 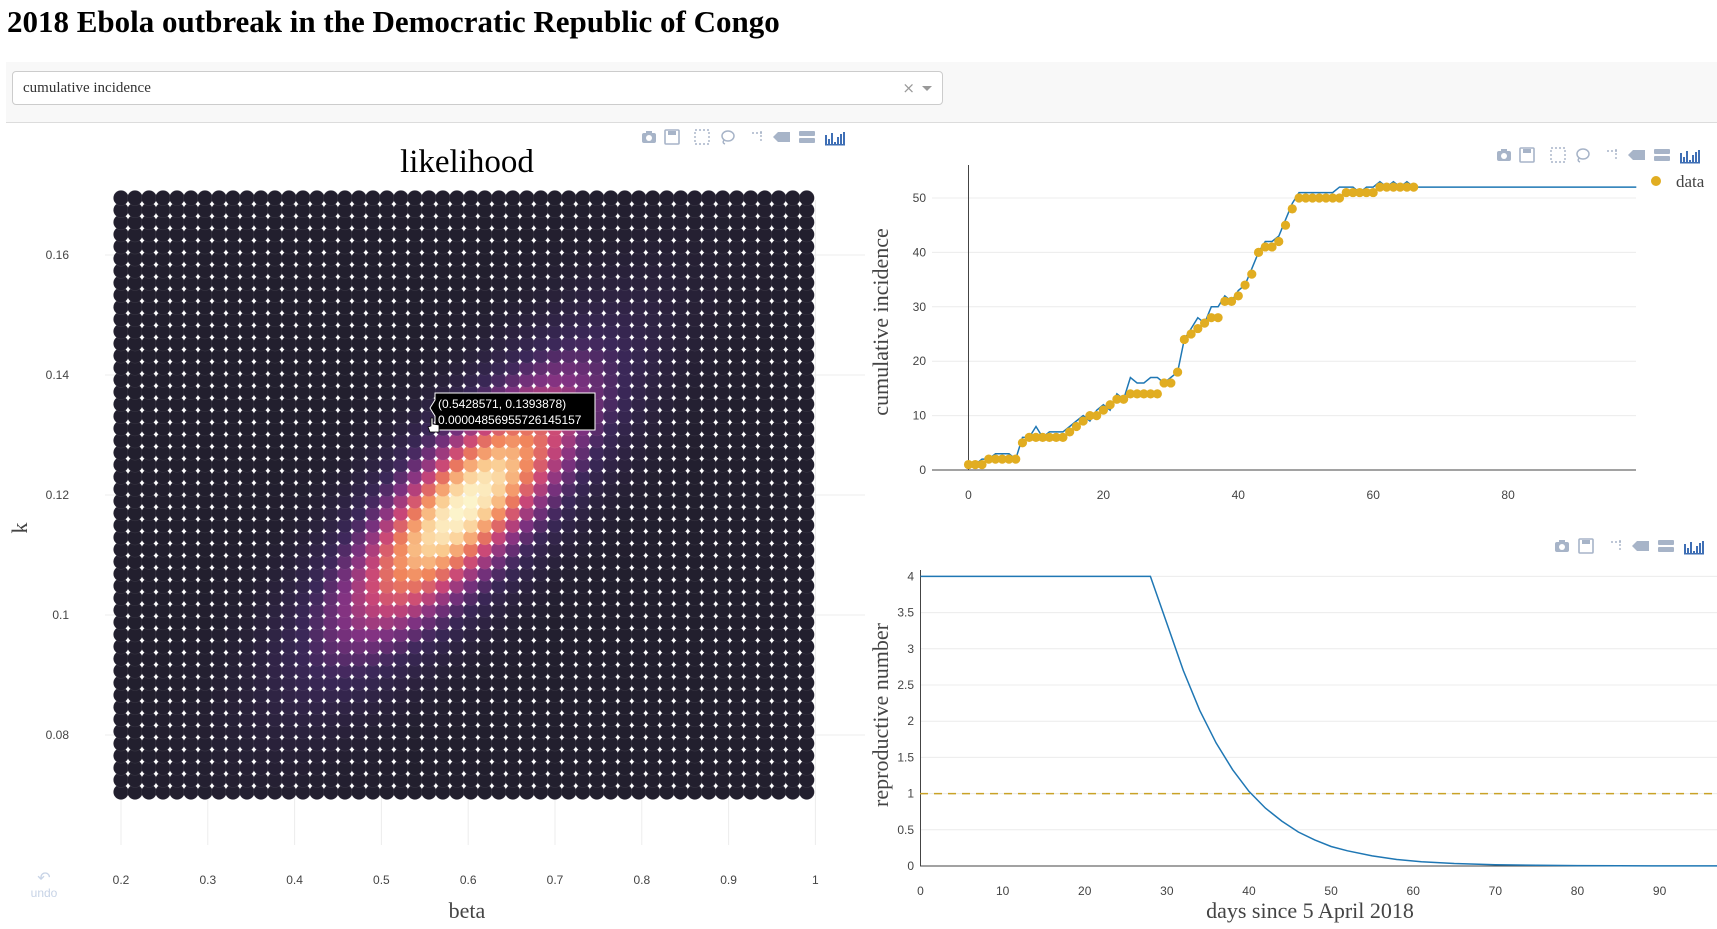 I want to click on lasso-icon, so click(x=728, y=137).